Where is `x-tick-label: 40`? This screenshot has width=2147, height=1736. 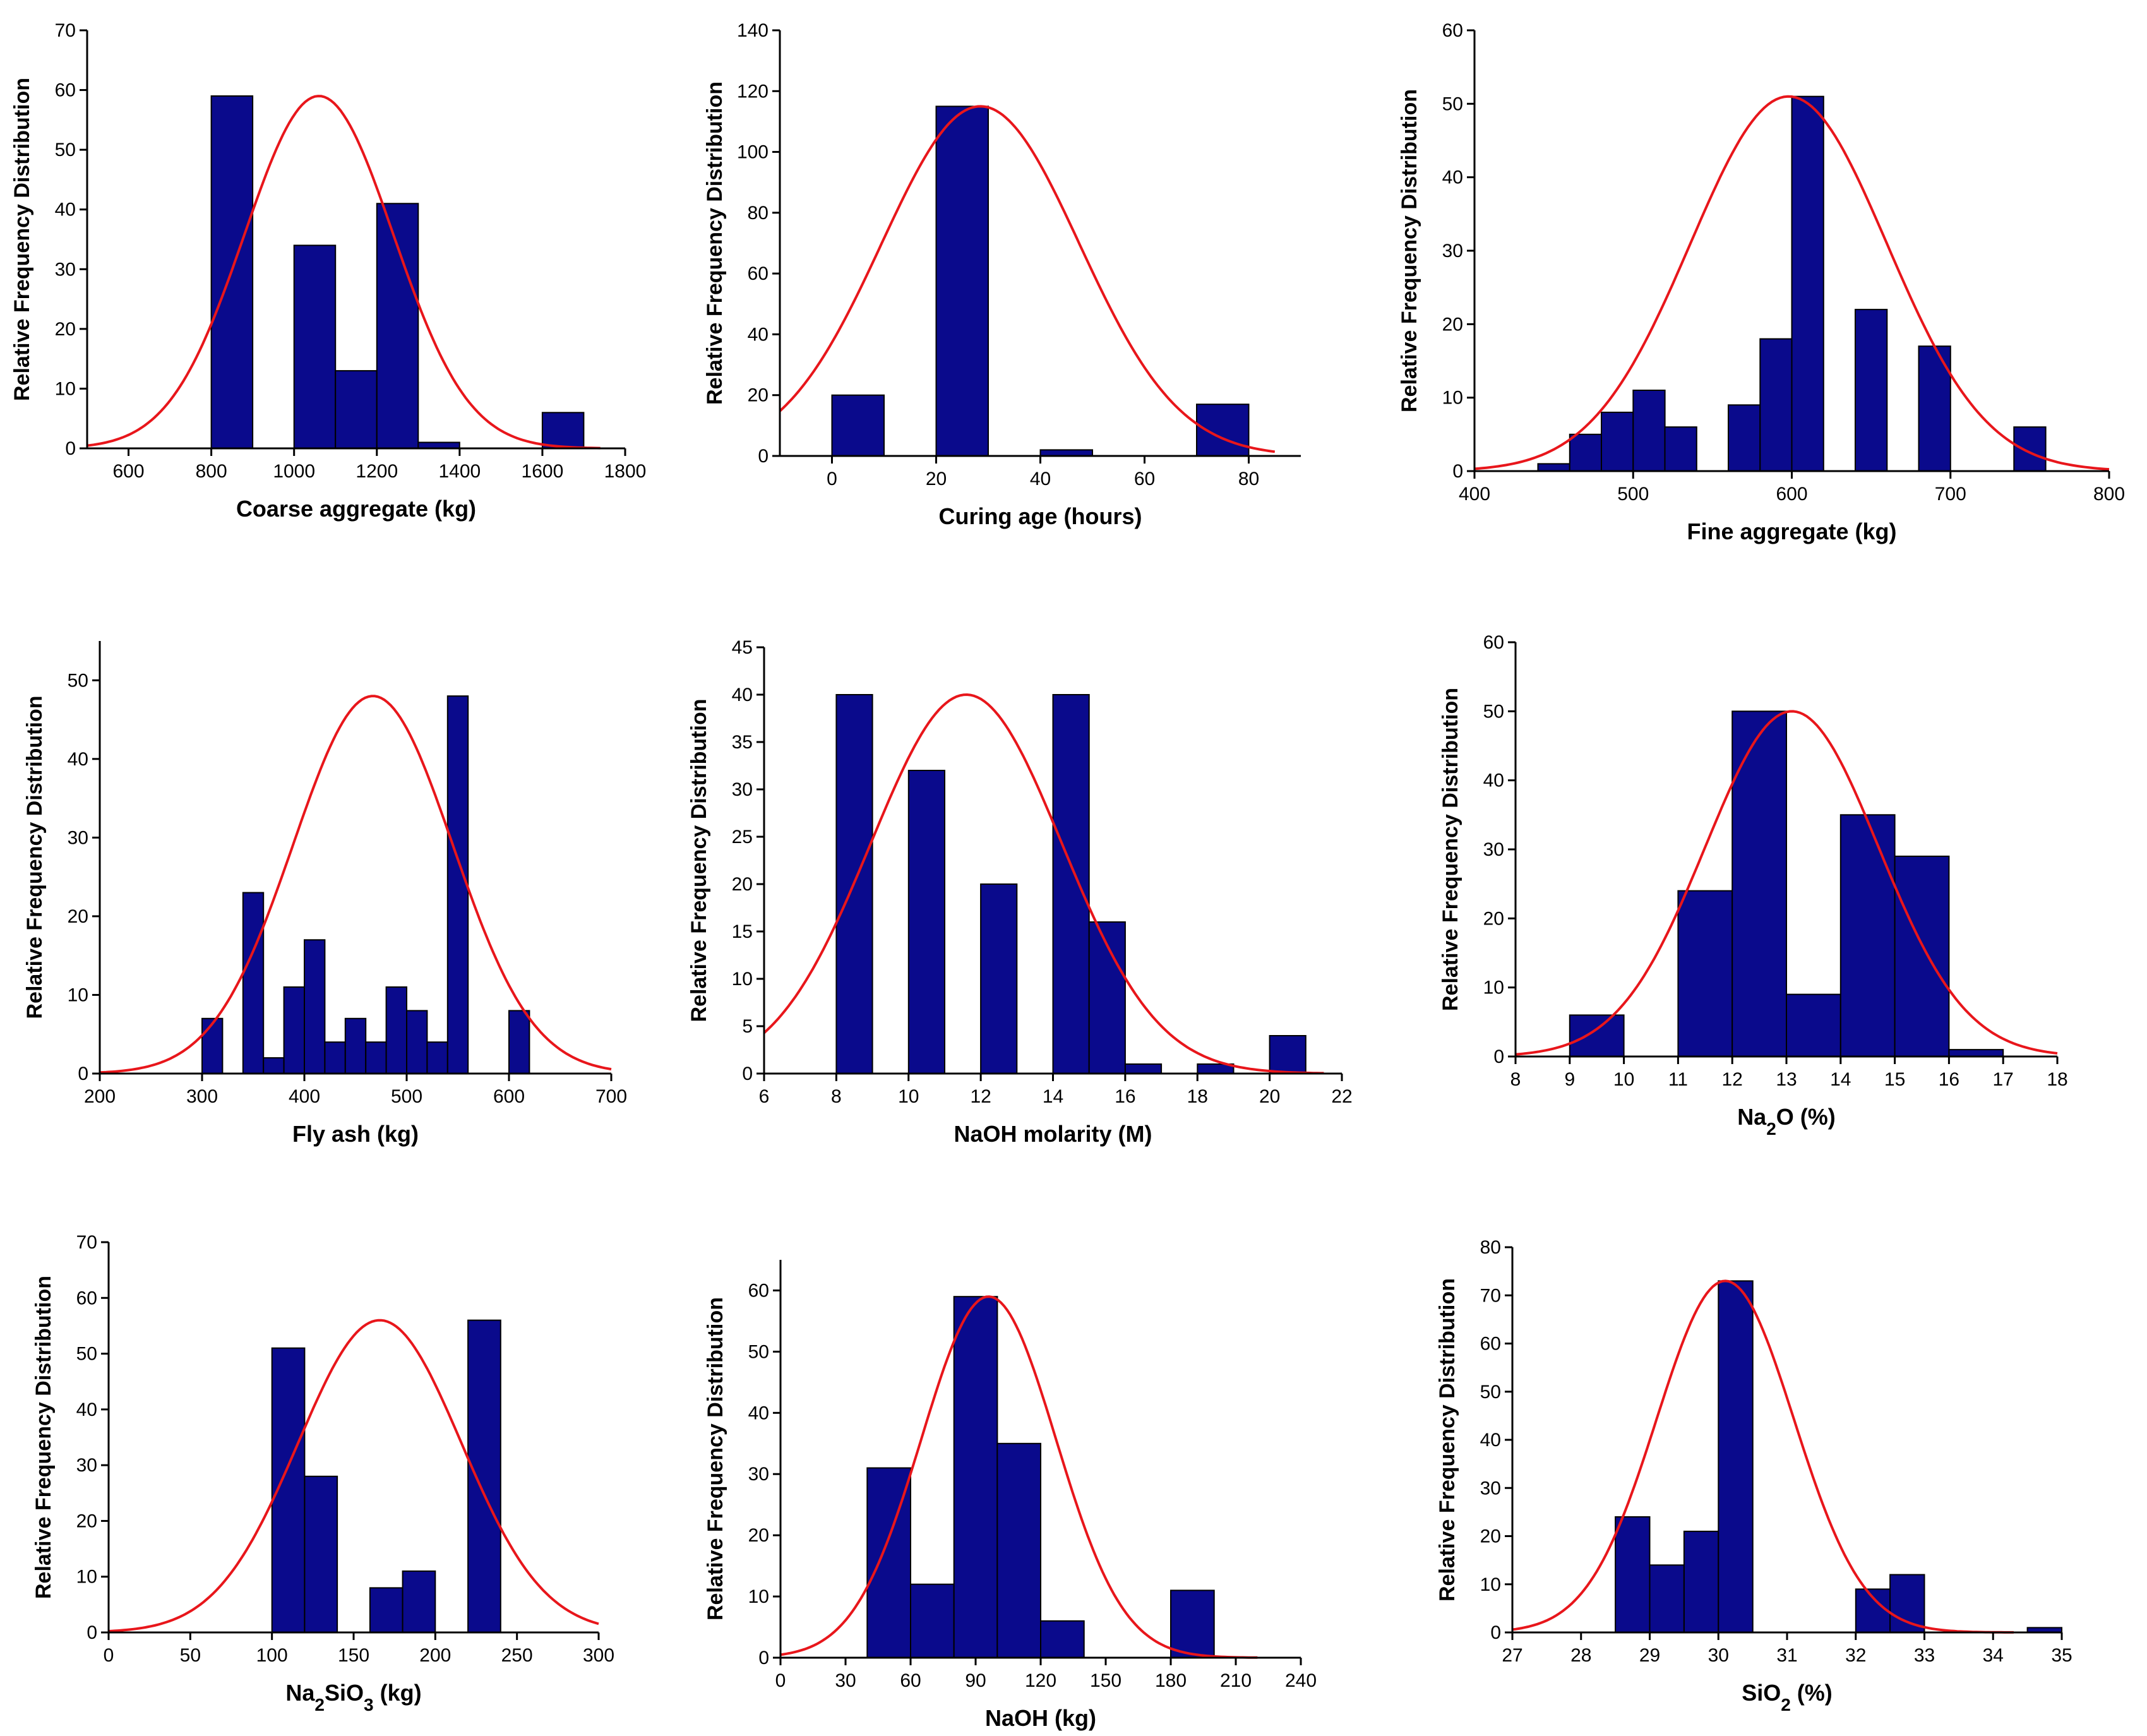
x-tick-label: 40 is located at coordinates (1040, 479).